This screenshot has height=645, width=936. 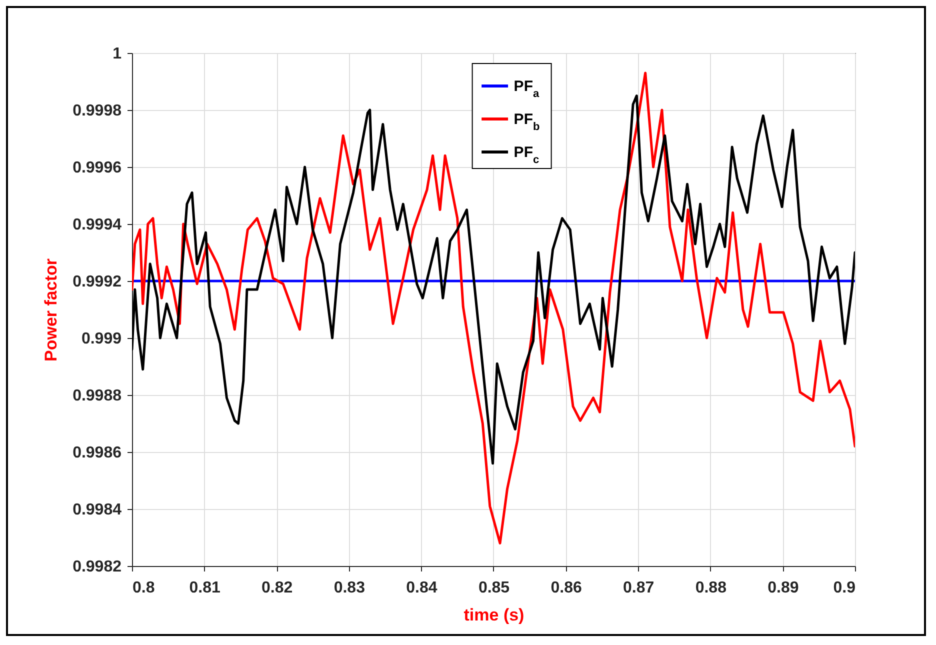 What do you see at coordinates (277, 588) in the screenshot?
I see `x-tick-label: 0.82` at bounding box center [277, 588].